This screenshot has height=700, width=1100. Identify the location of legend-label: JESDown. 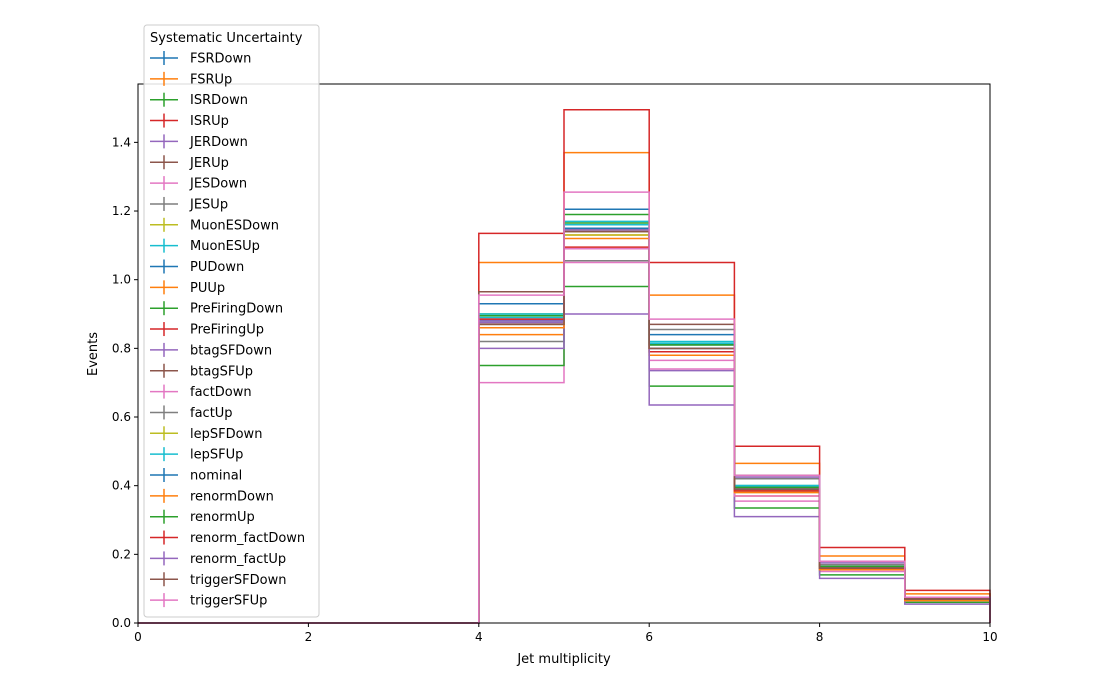
(218, 184).